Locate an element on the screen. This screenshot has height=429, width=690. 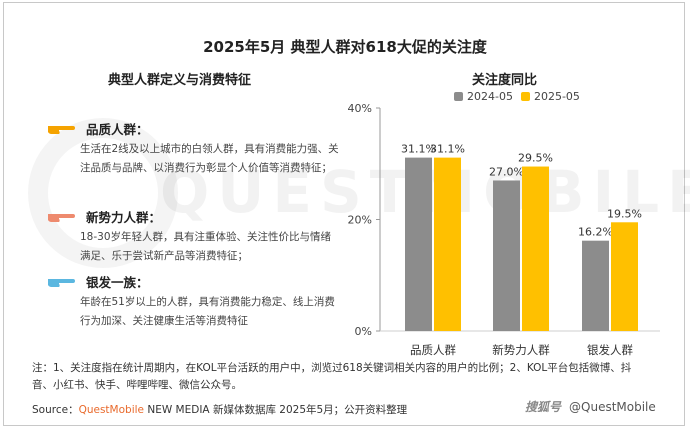
footer-handle: @QuestMobile is located at coordinates (612, 407).